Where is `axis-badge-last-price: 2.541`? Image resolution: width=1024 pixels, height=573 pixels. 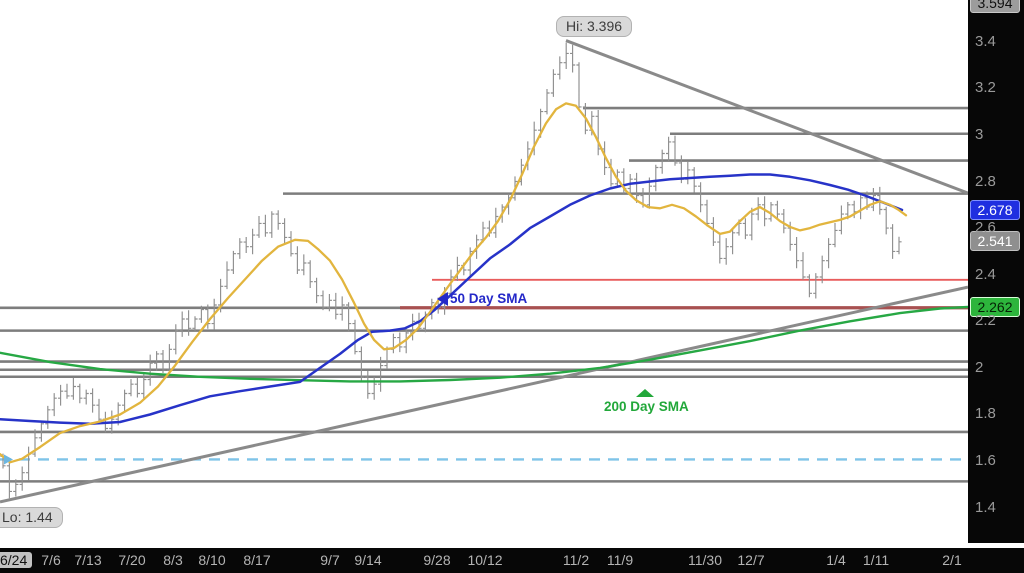 axis-badge-last-price: 2.541 is located at coordinates (995, 241).